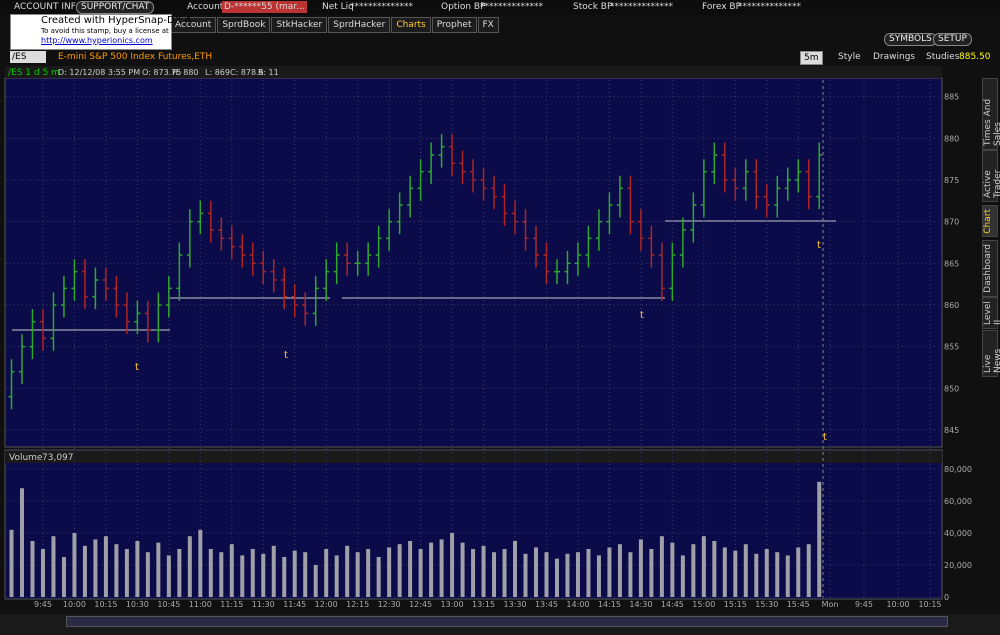 This screenshot has height=635, width=1000. What do you see at coordinates (894, 57) in the screenshot?
I see `drawings-button: Drawings` at bounding box center [894, 57].